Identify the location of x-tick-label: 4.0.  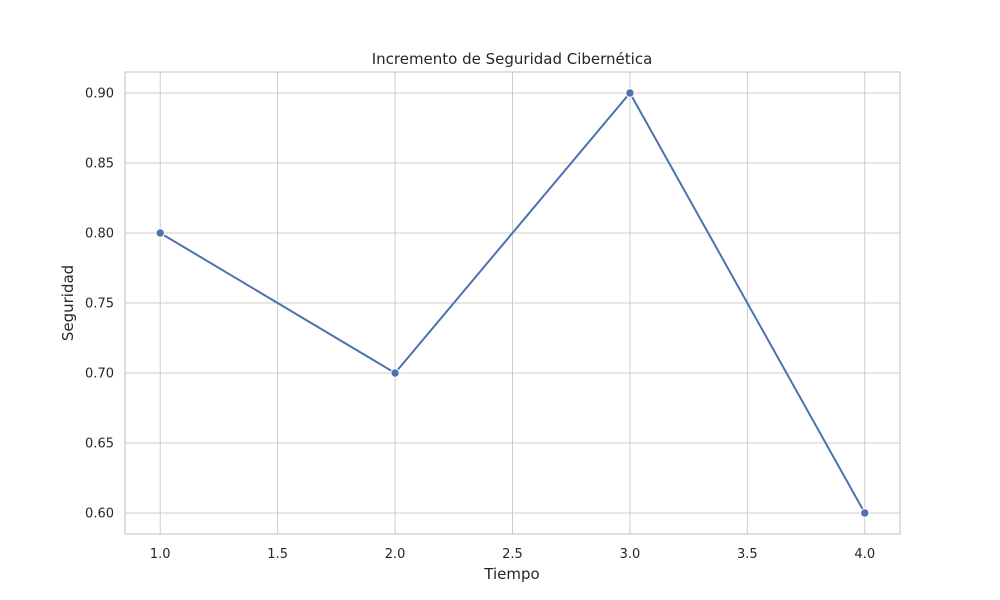
(864, 554).